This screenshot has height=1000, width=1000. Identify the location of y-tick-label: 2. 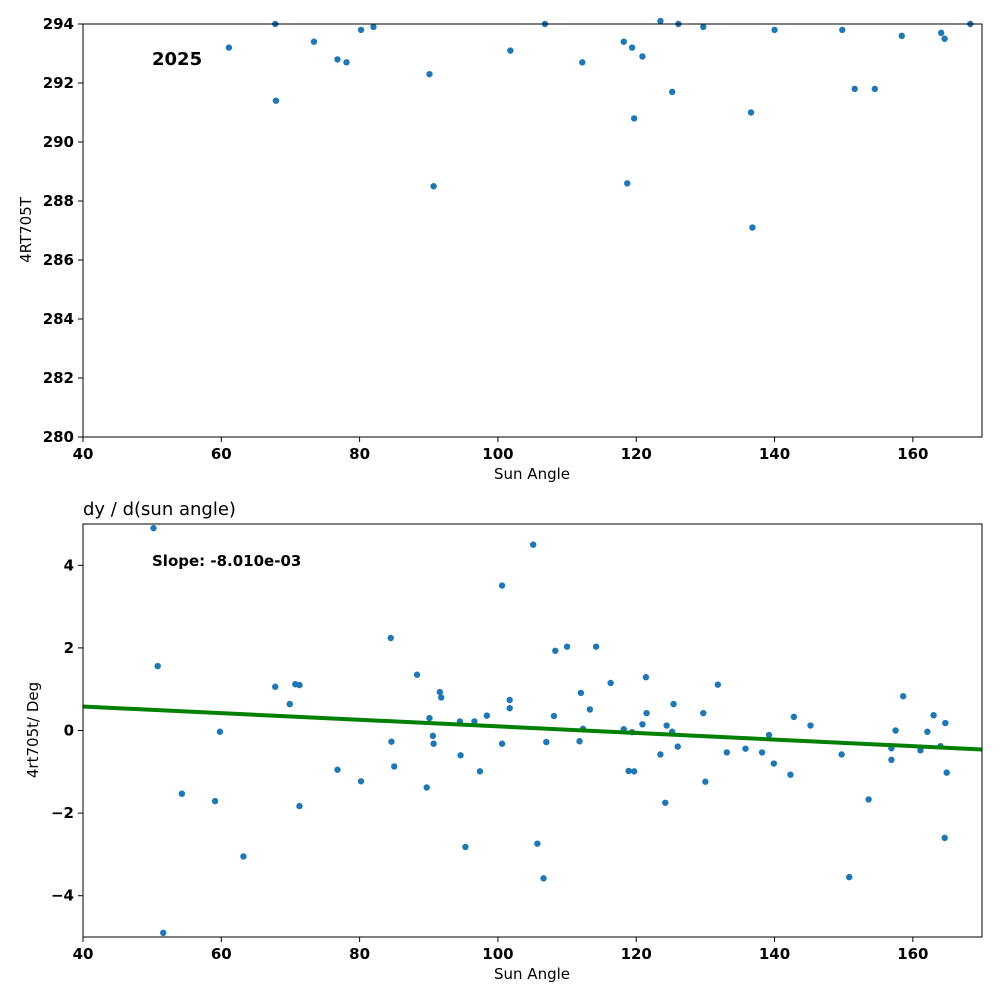
(69, 648).